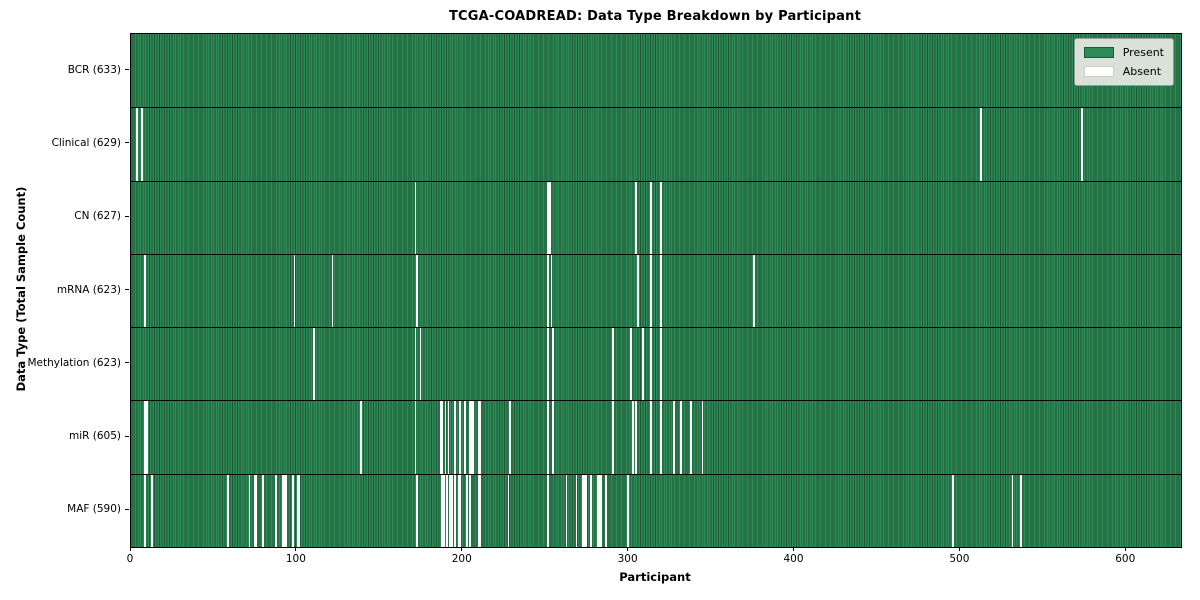 Image resolution: width=1200 pixels, height=600 pixels. What do you see at coordinates (656, 437) in the screenshot?
I see `row-mir` at bounding box center [656, 437].